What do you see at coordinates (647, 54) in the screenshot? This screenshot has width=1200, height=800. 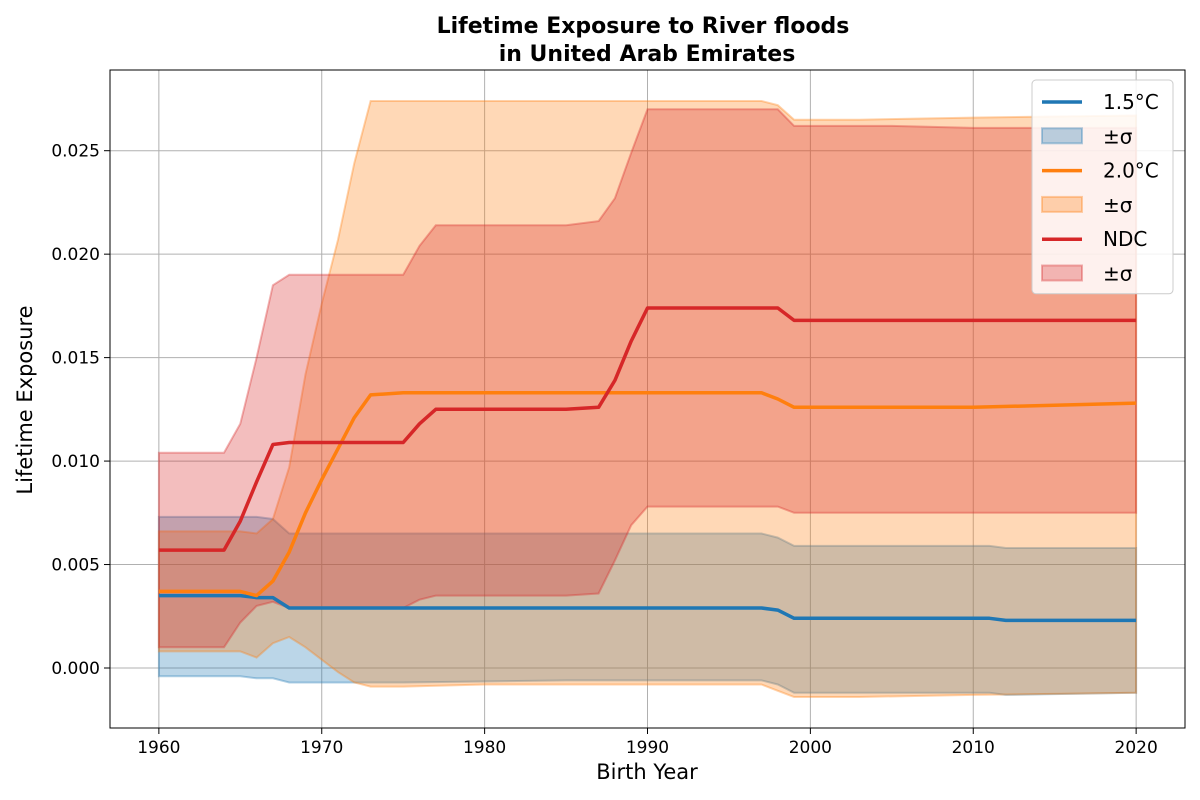 I see `chart-title-line2: in United Arab Emirates` at bounding box center [647, 54].